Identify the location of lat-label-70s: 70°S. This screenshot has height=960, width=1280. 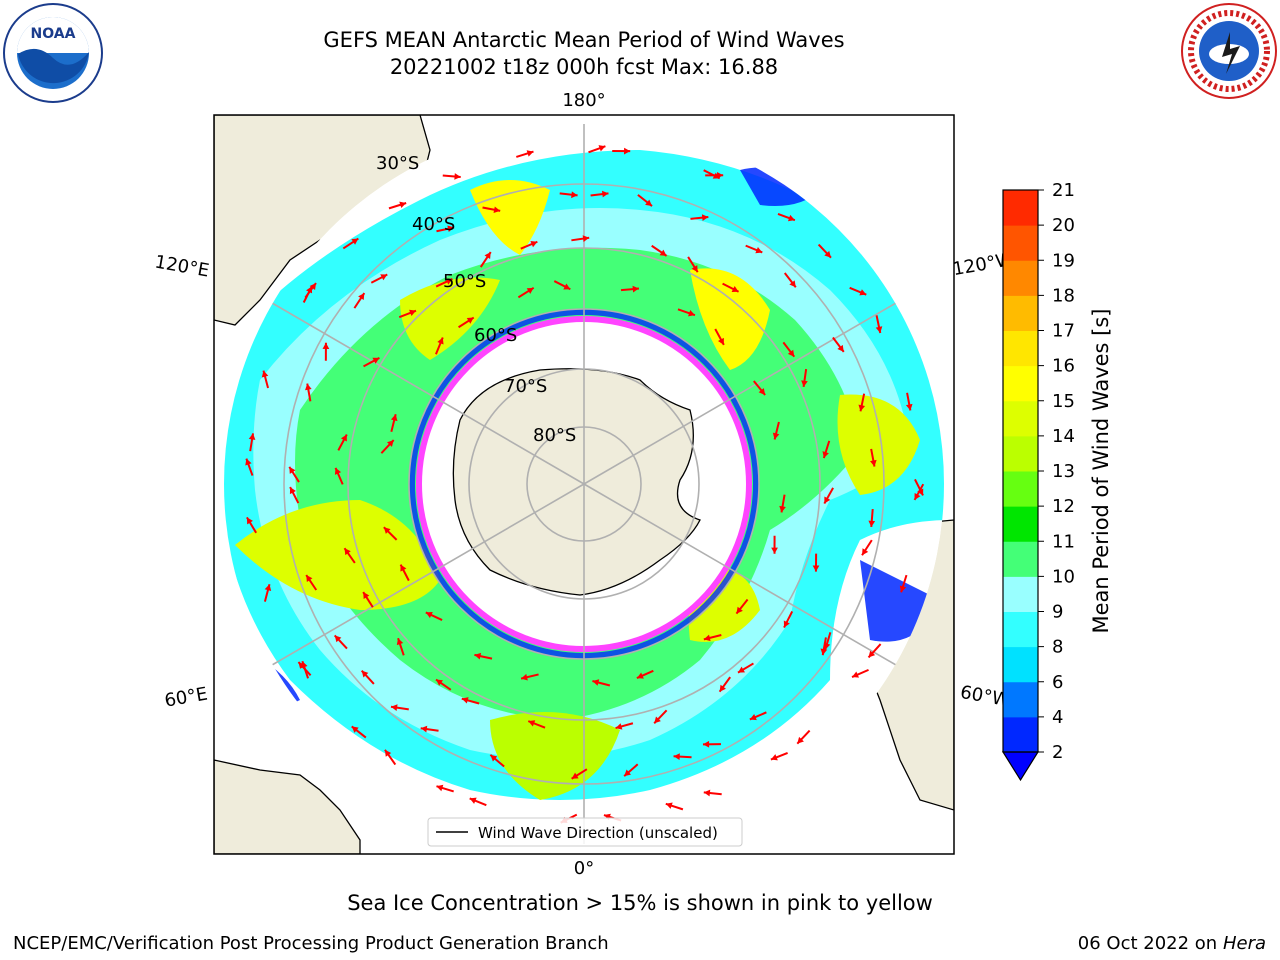
(525, 386).